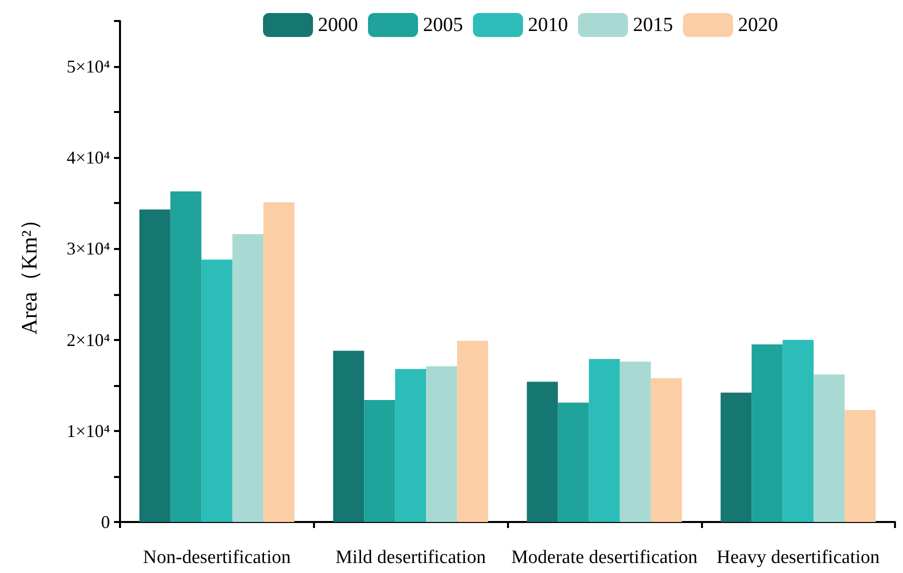  What do you see at coordinates (604, 557) in the screenshot?
I see `x-tick-label: Moderate desertification` at bounding box center [604, 557].